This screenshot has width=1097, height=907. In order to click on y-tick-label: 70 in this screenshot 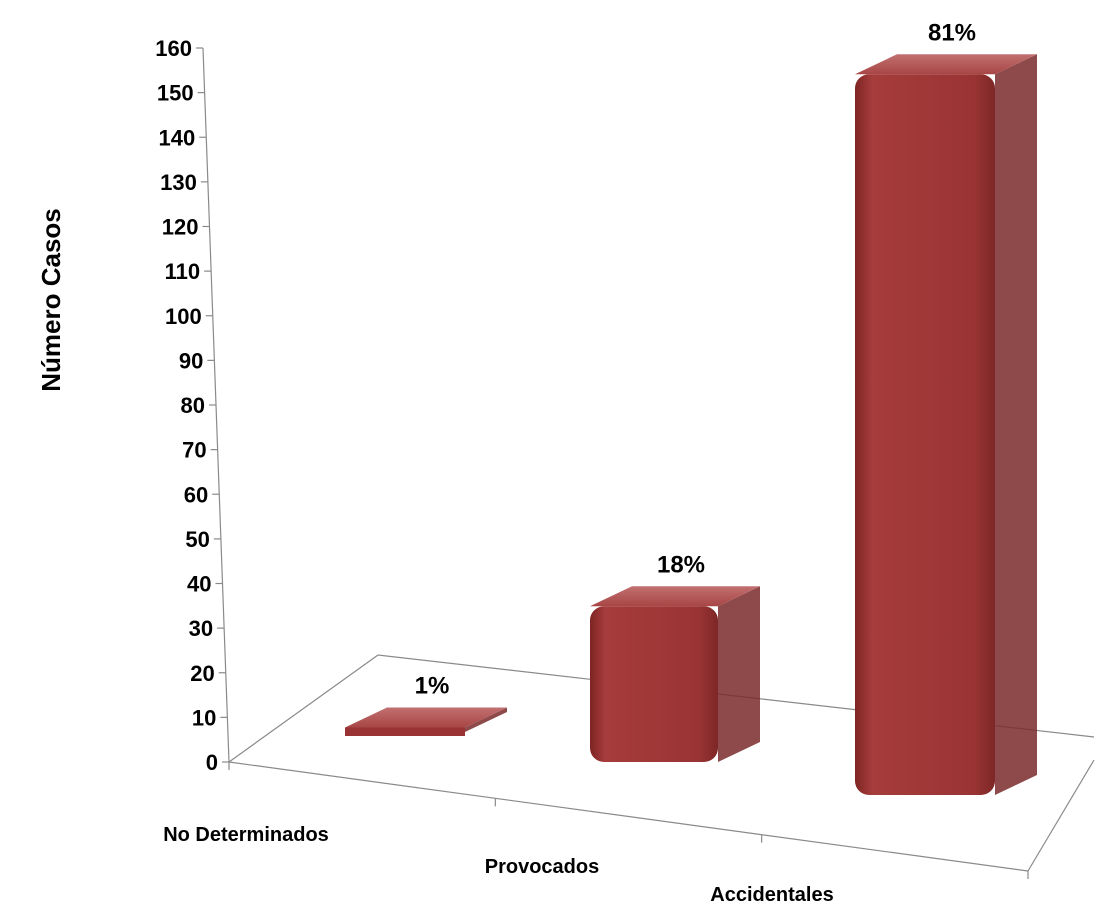, I will do `click(194, 450)`.